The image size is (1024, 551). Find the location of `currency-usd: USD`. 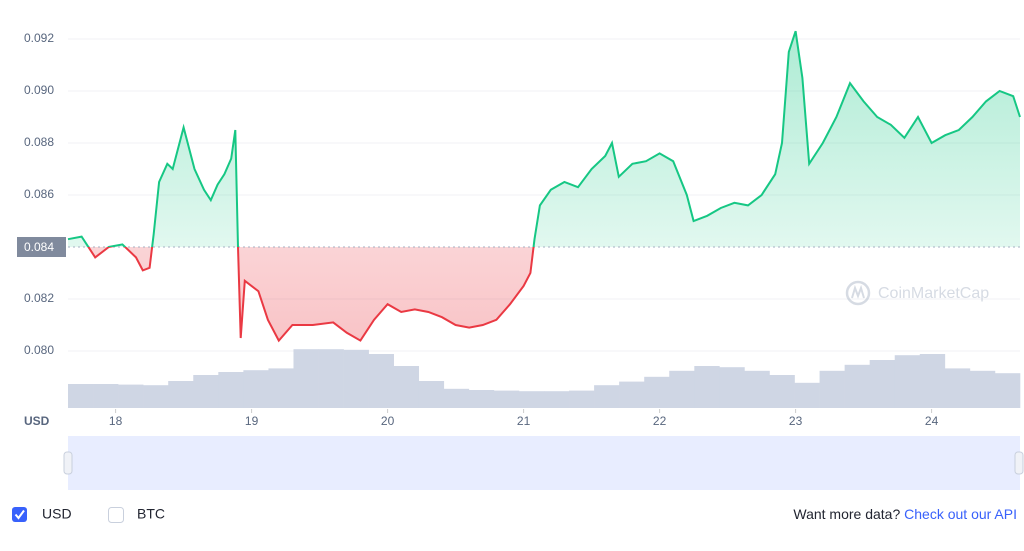

currency-usd: USD is located at coordinates (42, 514).